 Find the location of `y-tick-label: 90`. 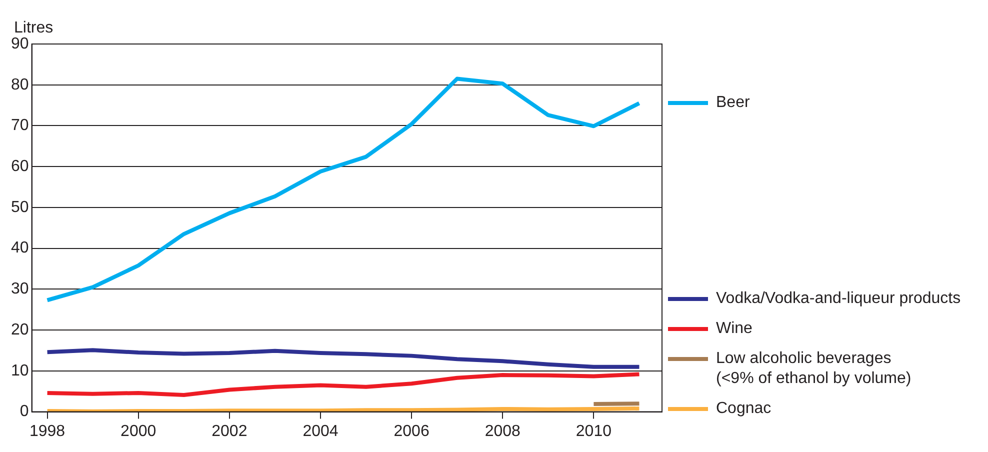

y-tick-label: 90 is located at coordinates (20, 43).